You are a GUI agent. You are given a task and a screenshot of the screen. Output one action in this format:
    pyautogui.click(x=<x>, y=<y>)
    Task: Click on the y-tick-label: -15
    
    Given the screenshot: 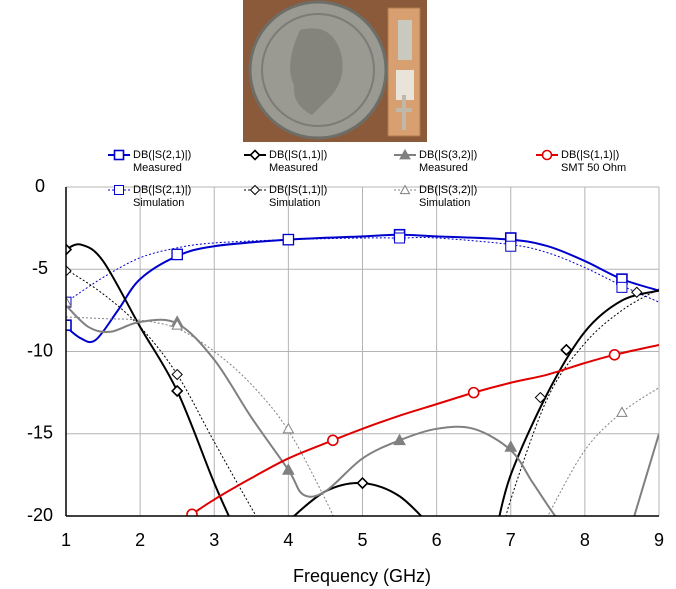 What is the action you would take?
    pyautogui.click(x=40, y=433)
    